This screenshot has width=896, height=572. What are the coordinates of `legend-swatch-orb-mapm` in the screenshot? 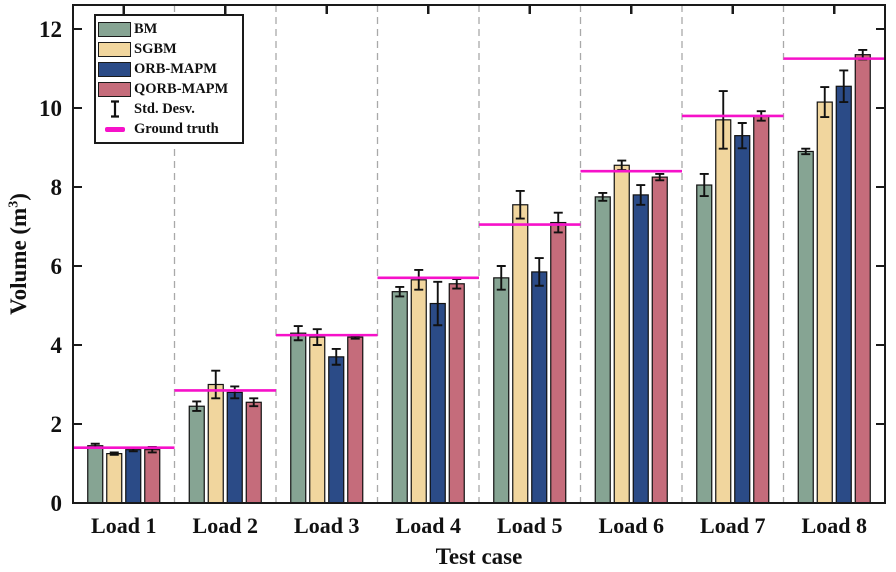 It's located at (114, 69).